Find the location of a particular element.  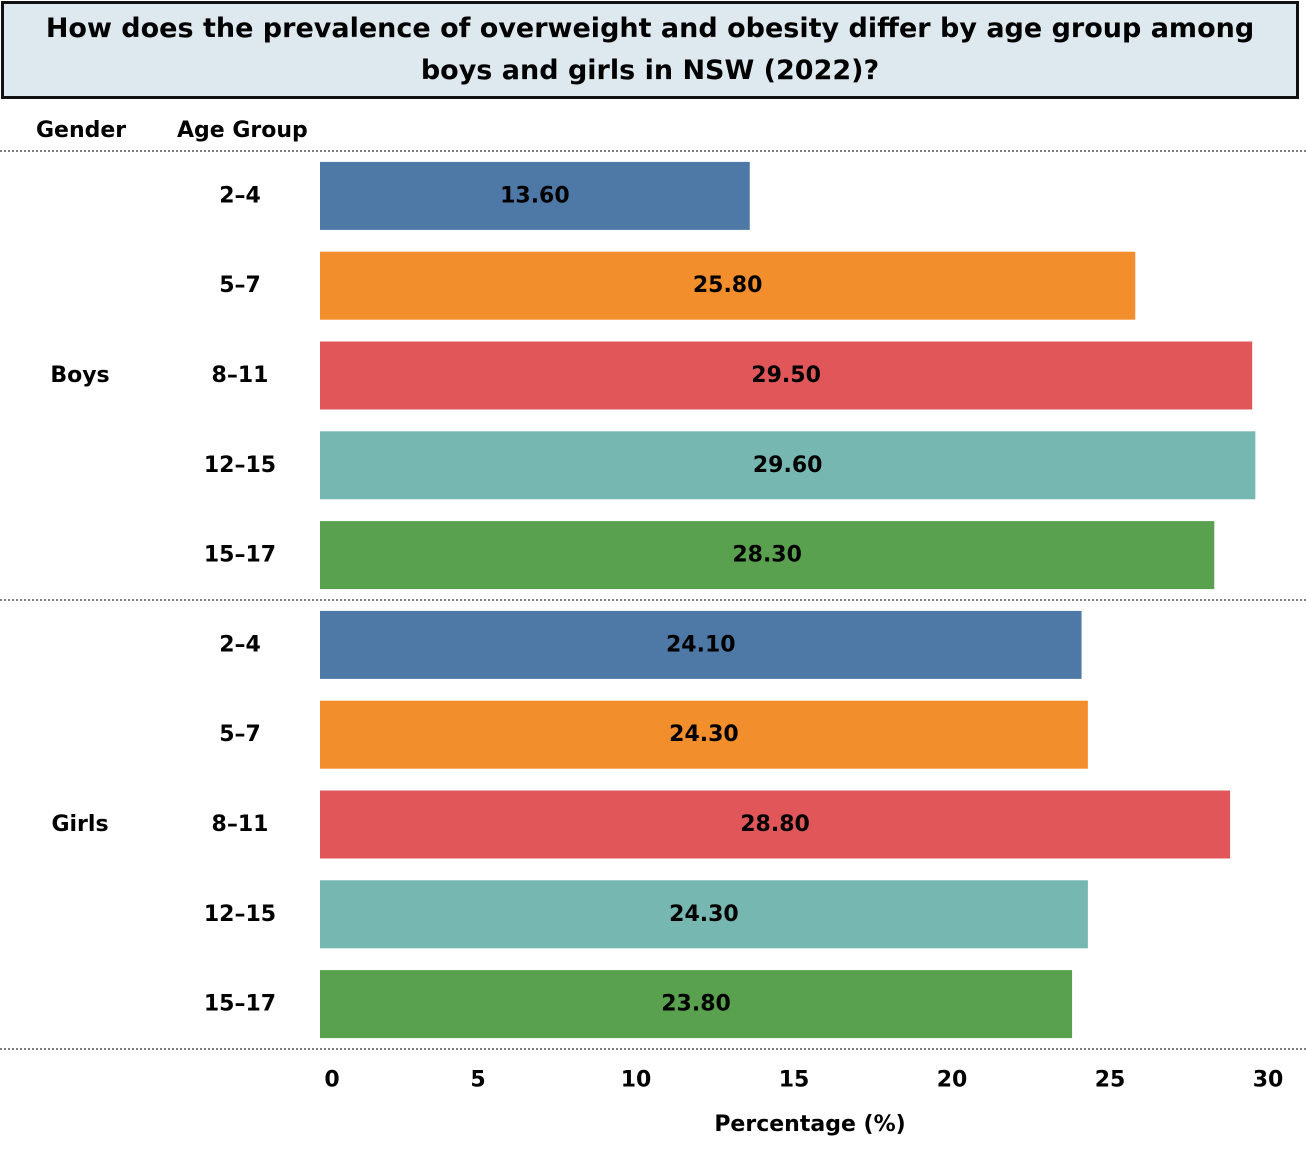

bar-value-label: 23.80 is located at coordinates (696, 1004).